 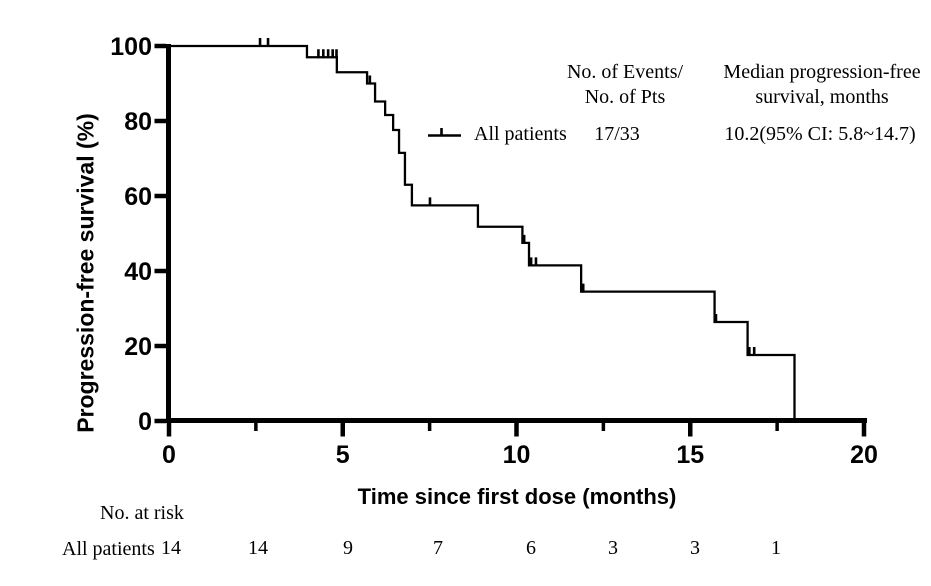 What do you see at coordinates (343, 455) in the screenshot?
I see `x-tick-label: 5` at bounding box center [343, 455].